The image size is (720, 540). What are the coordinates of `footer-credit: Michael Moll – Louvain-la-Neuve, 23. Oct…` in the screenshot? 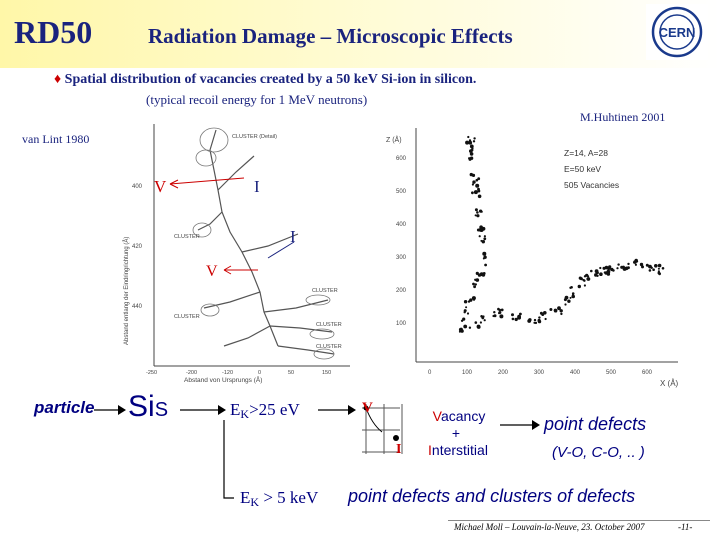 It's located at (549, 527).